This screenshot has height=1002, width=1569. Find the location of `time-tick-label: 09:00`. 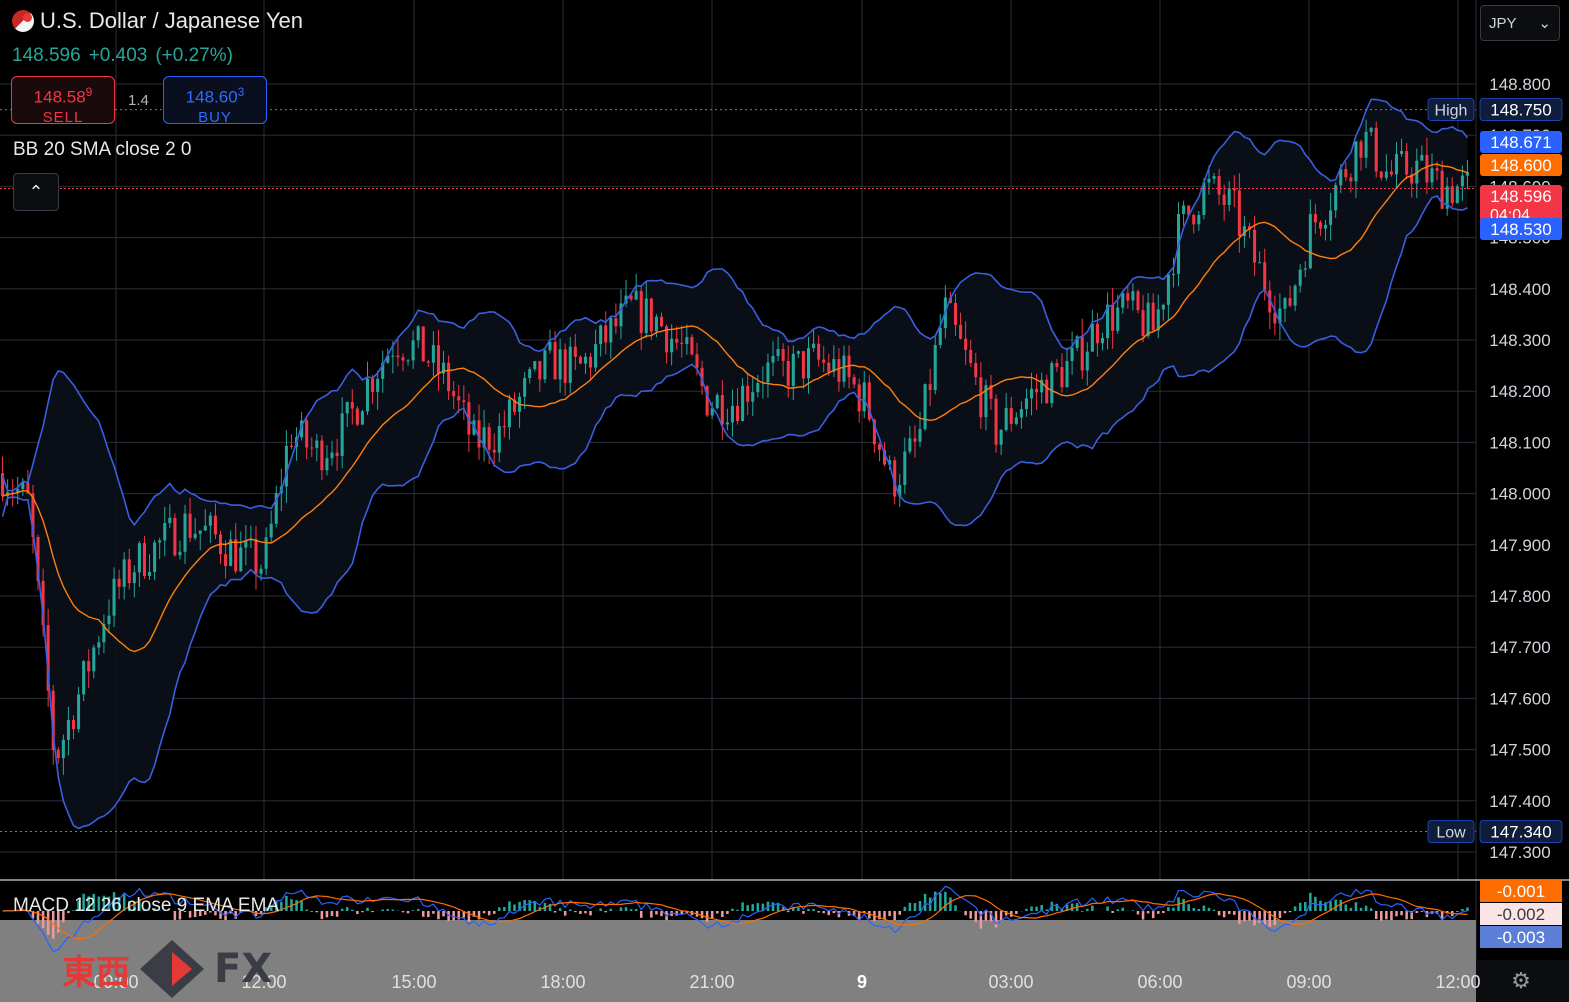

time-tick-label: 09:00 is located at coordinates (115, 982).